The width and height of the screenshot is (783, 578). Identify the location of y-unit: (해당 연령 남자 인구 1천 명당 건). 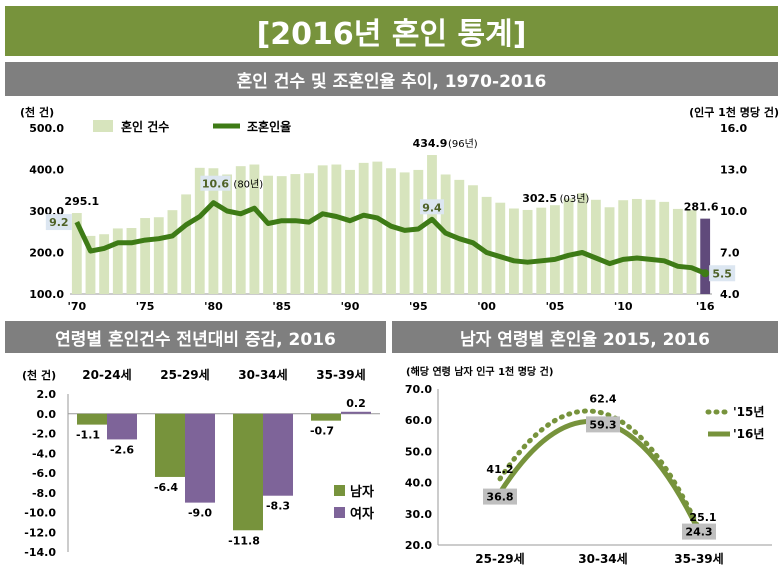
(479, 371).